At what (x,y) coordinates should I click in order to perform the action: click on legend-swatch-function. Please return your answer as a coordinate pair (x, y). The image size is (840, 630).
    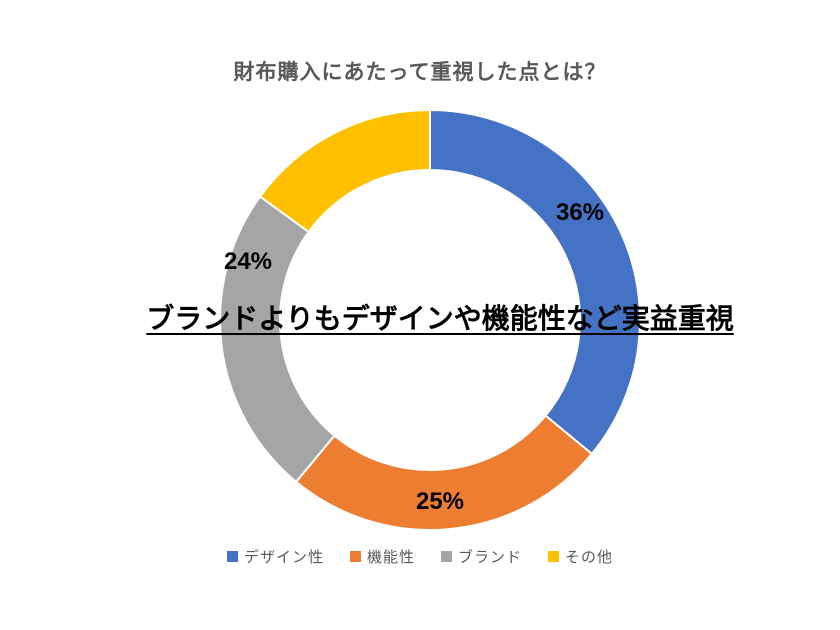
    Looking at the image, I should click on (355, 556).